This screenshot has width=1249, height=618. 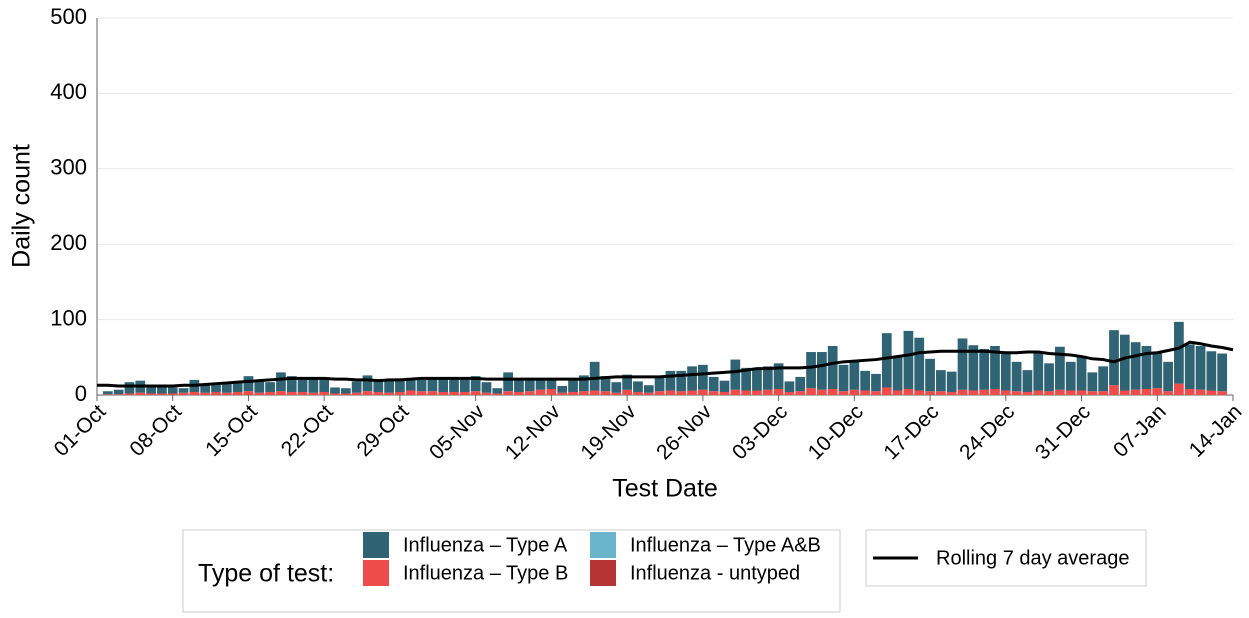 I want to click on legend-swatch, so click(x=376, y=573).